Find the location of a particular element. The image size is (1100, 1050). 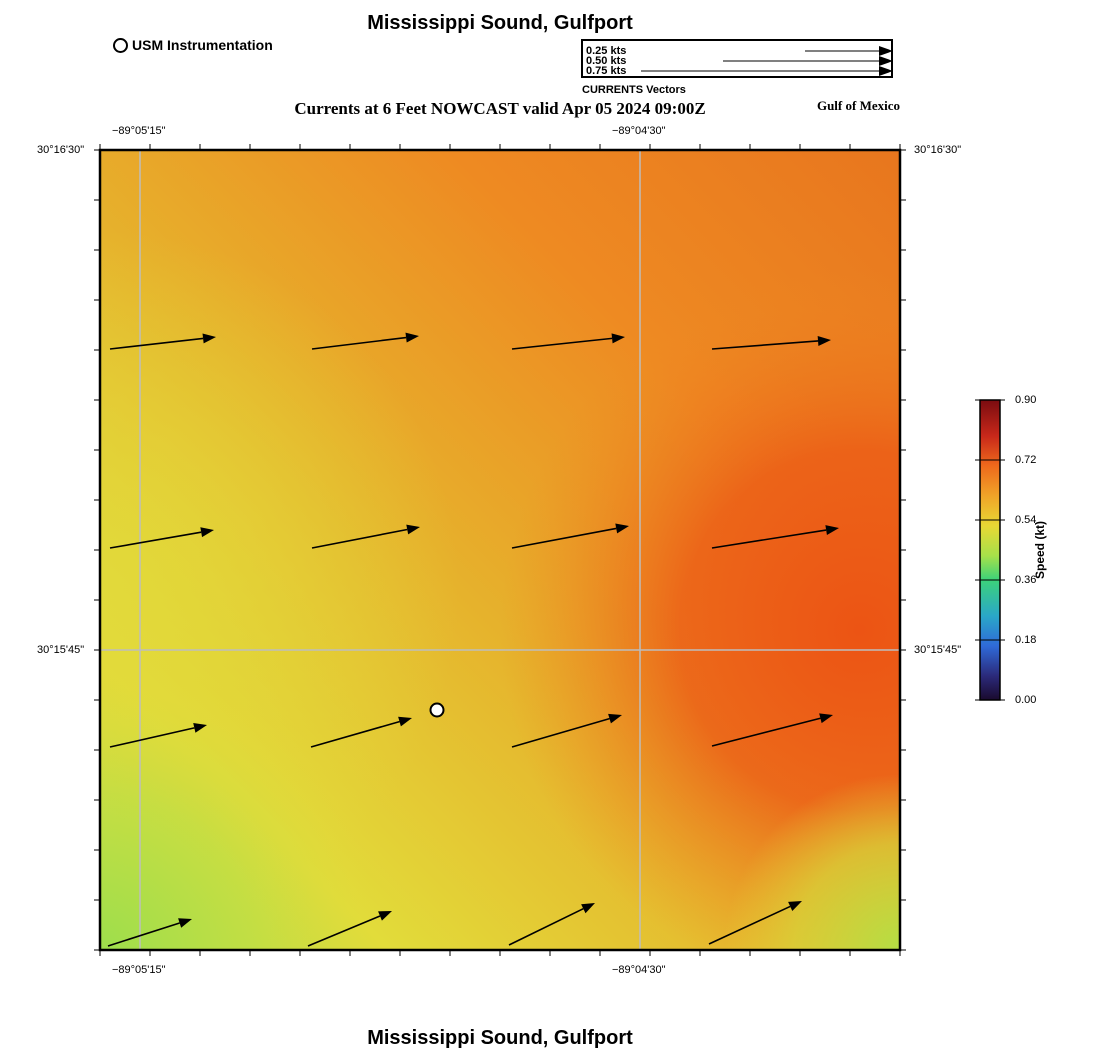

lat-label-right-top: 30°16'30" is located at coordinates (938, 150).